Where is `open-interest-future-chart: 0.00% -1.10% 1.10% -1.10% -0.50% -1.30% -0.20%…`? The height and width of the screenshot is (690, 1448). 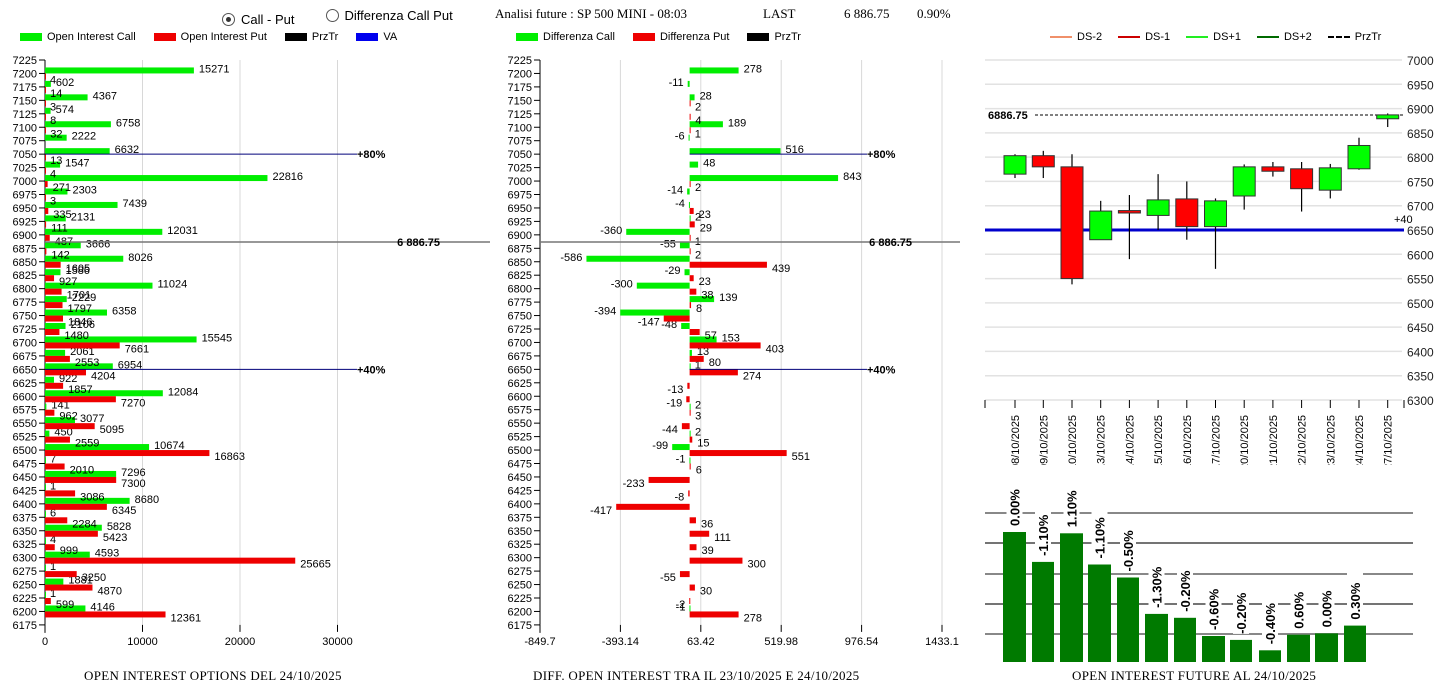 open-interest-future-chart: 0.00% -1.10% 1.10% -1.10% -0.50% -1.30% -0.20%… is located at coordinates (1199, 571).